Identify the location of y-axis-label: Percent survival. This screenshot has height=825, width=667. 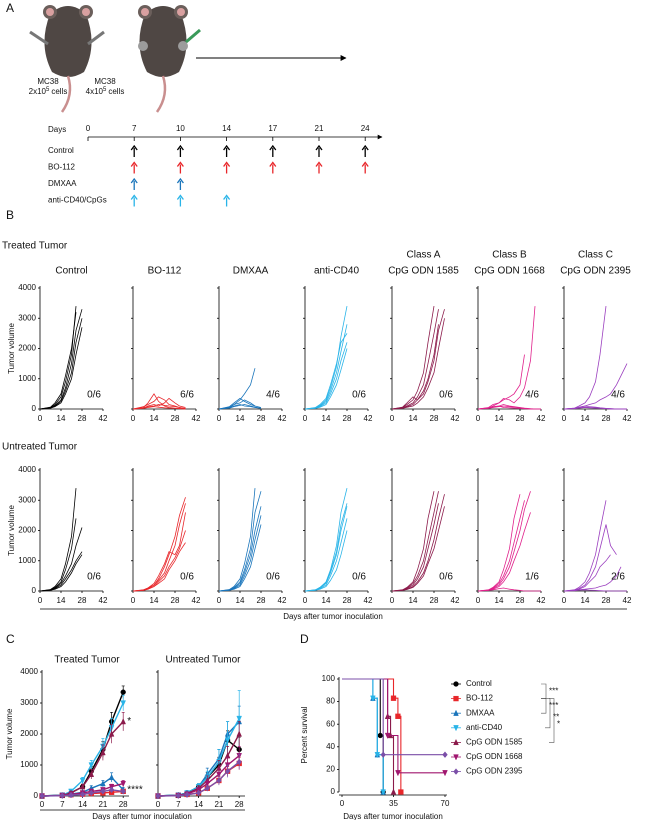
(304, 734).